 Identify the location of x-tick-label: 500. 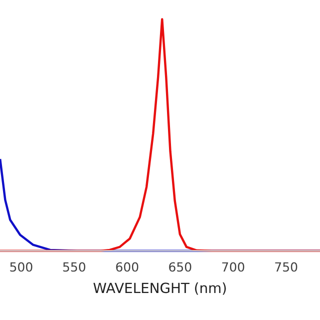
(21, 267).